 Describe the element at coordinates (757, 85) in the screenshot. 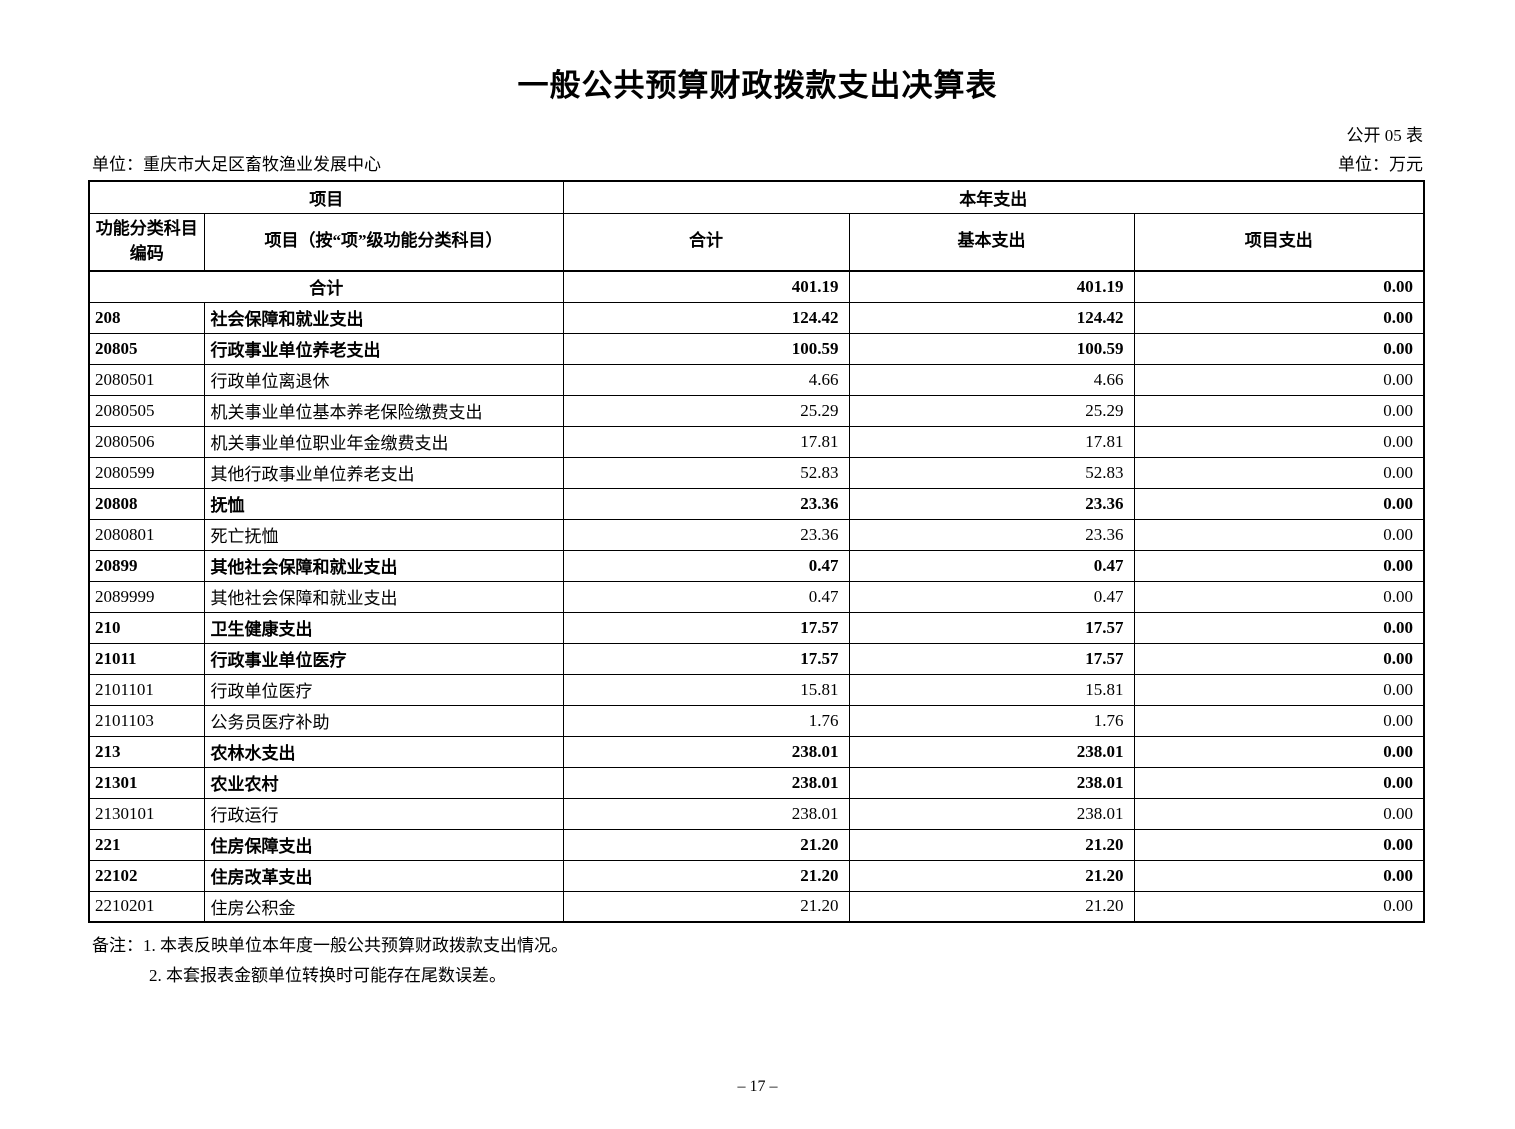

I see `page-title: 一般公共预算财政拨款支出决算表` at that location.